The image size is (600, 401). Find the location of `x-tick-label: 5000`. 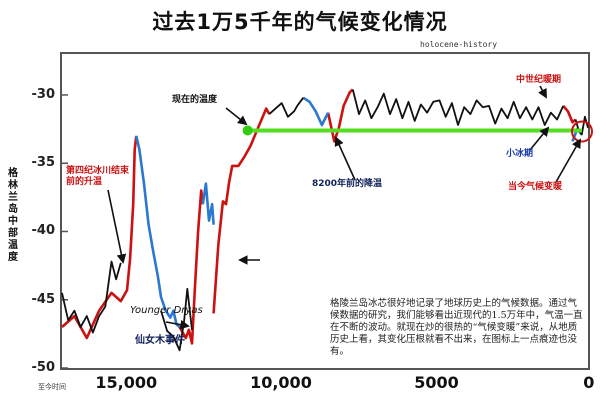

x-tick-label: 5000 is located at coordinates (436, 382).